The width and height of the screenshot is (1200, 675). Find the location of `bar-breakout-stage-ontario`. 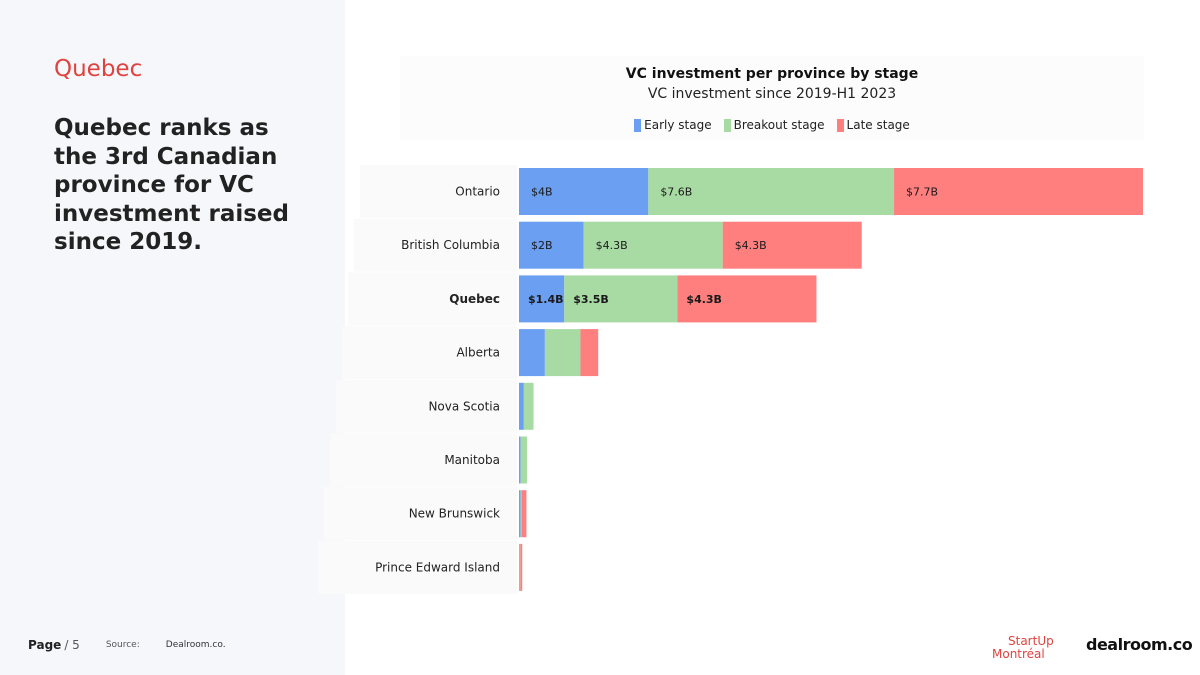

bar-breakout-stage-ontario is located at coordinates (771, 191).